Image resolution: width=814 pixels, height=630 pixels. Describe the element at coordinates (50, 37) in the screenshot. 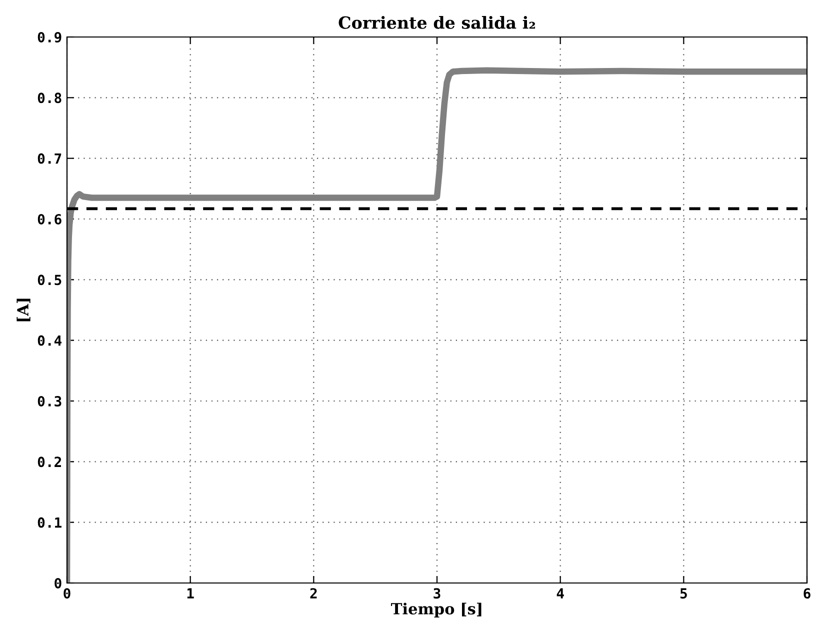

I see `y-tick-label: 0.9` at that location.